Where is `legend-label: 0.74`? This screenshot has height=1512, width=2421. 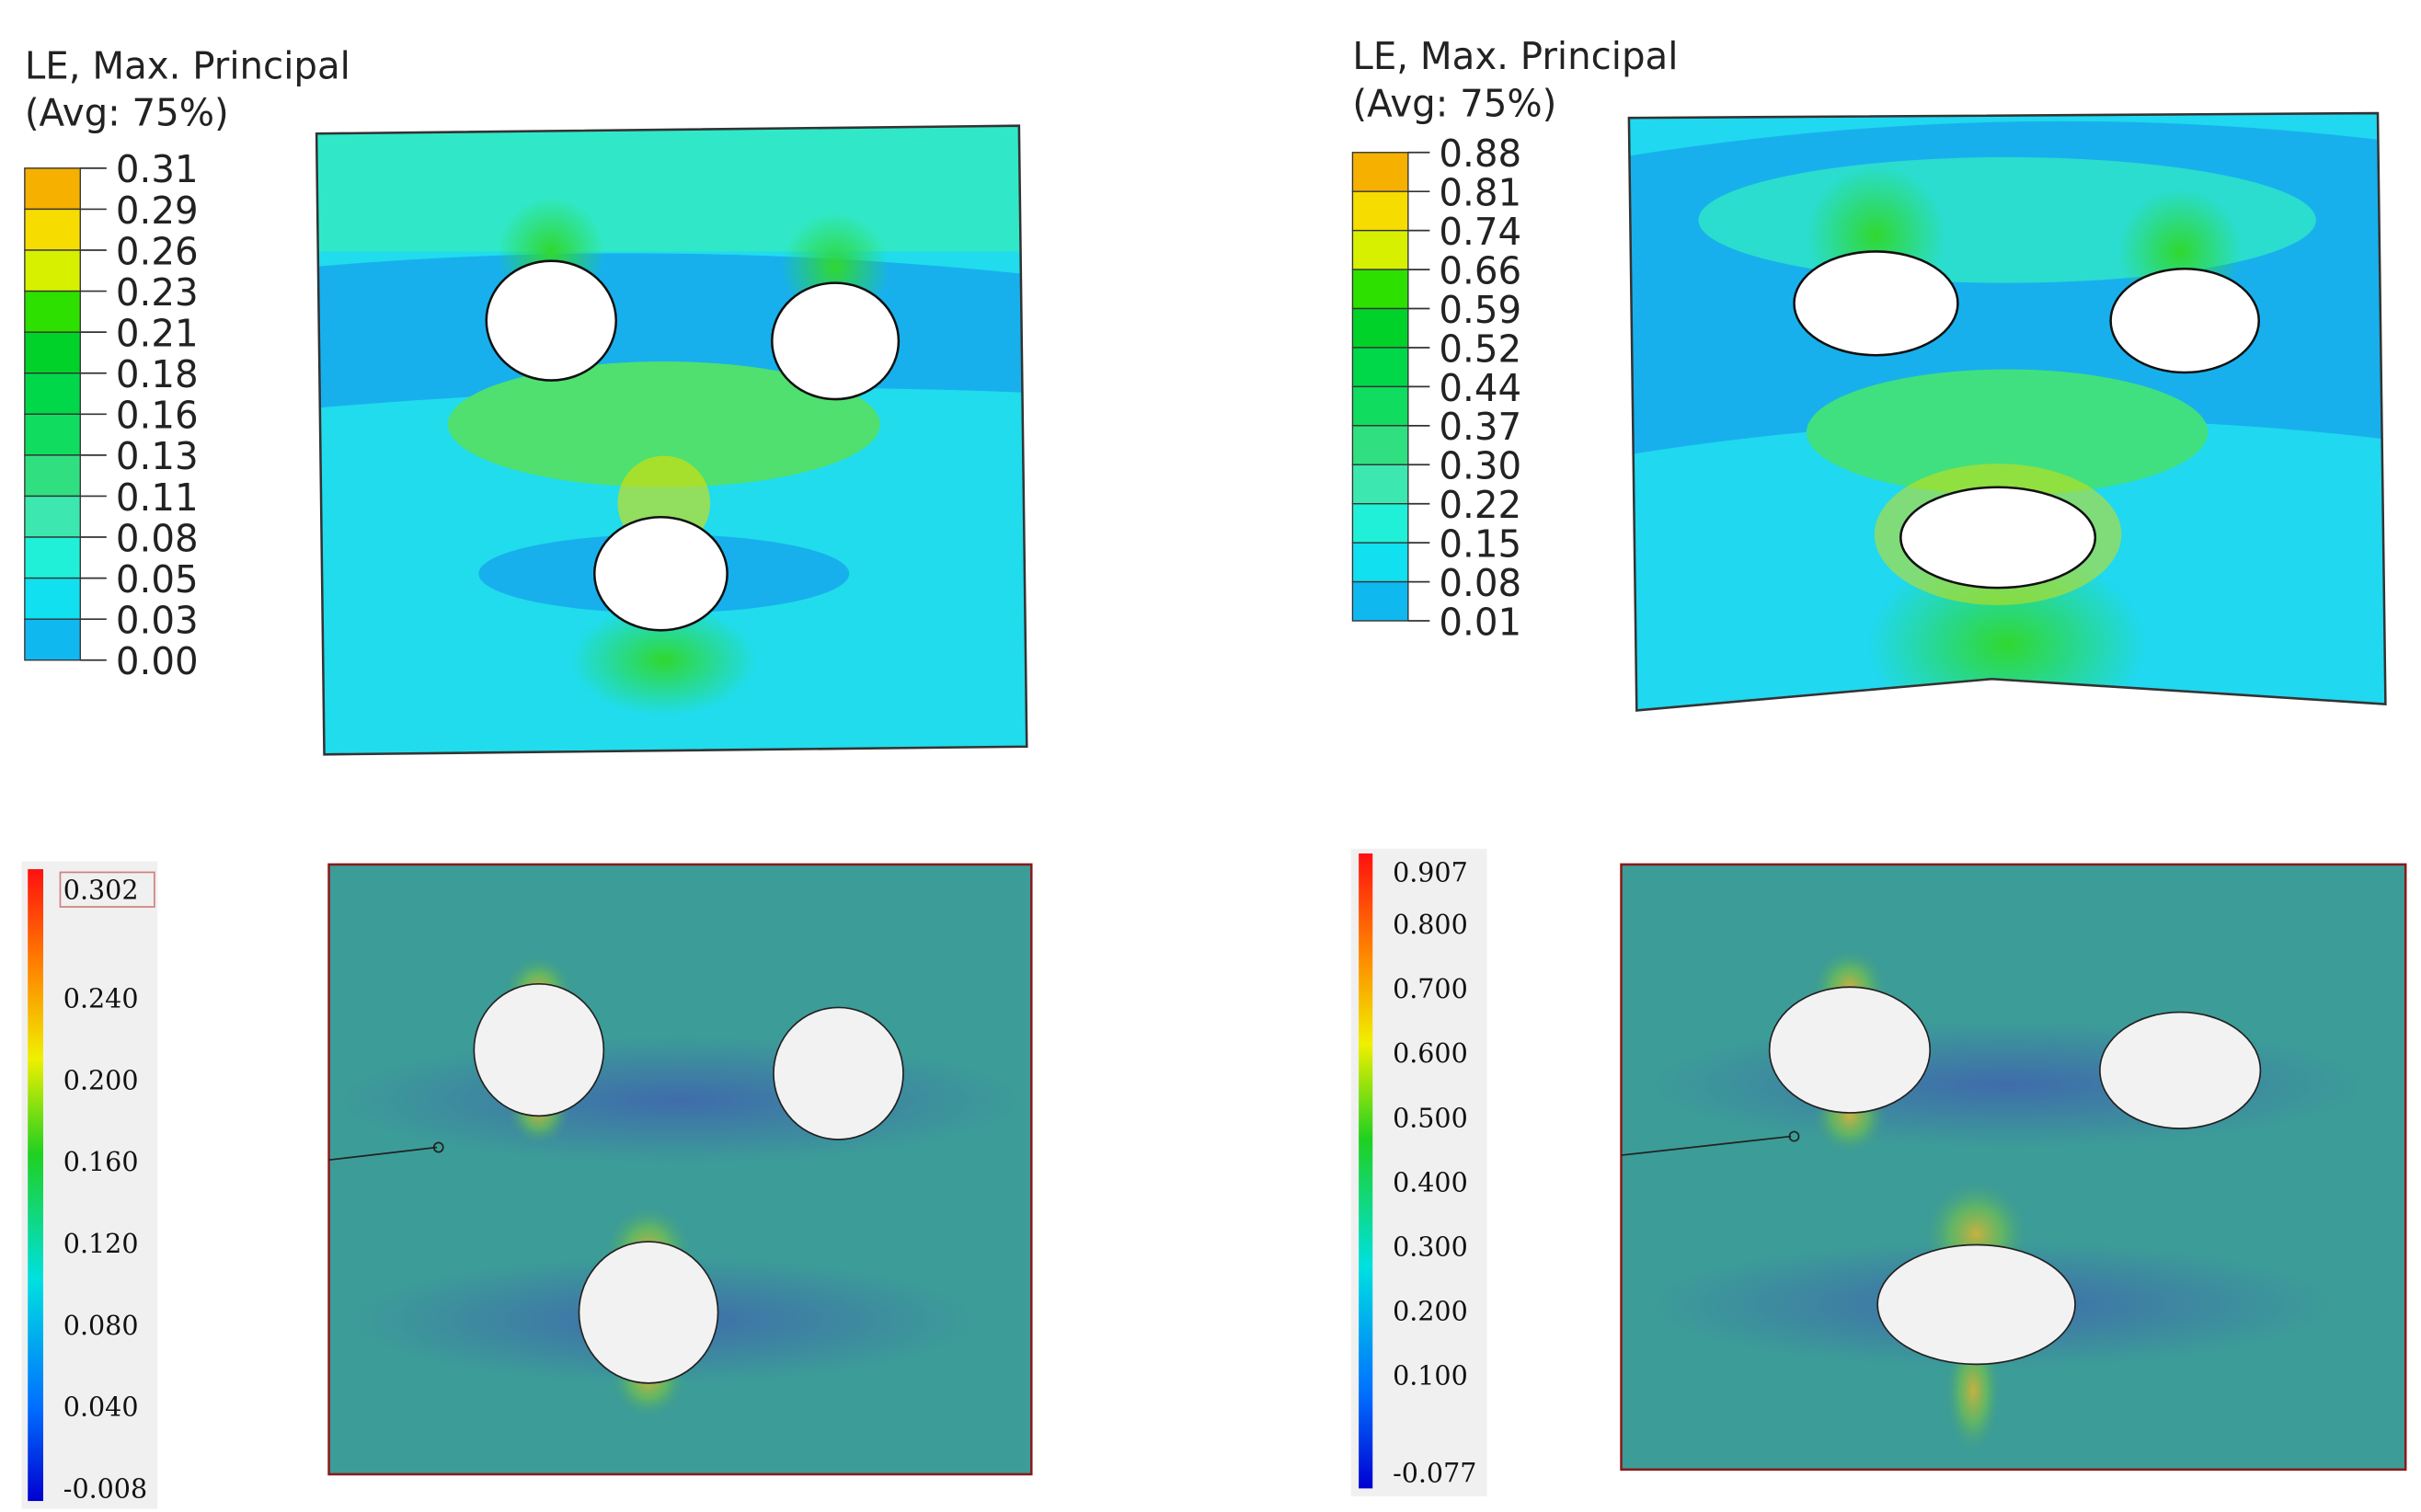
legend-label: 0.74 is located at coordinates (1480, 232).